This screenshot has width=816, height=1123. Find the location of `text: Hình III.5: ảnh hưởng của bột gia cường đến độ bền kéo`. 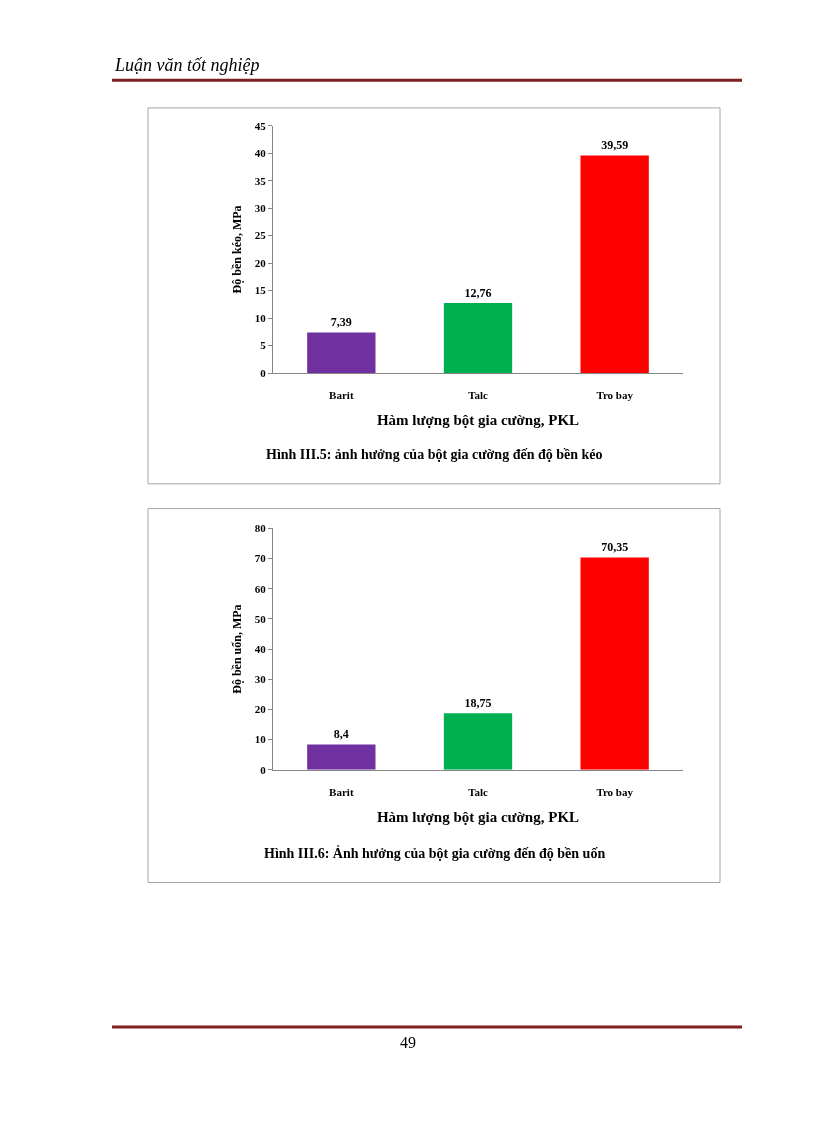

text: Hình III.5: ảnh hưởng của bột gia cường đến độ bền kéo is located at coordinates (434, 454).